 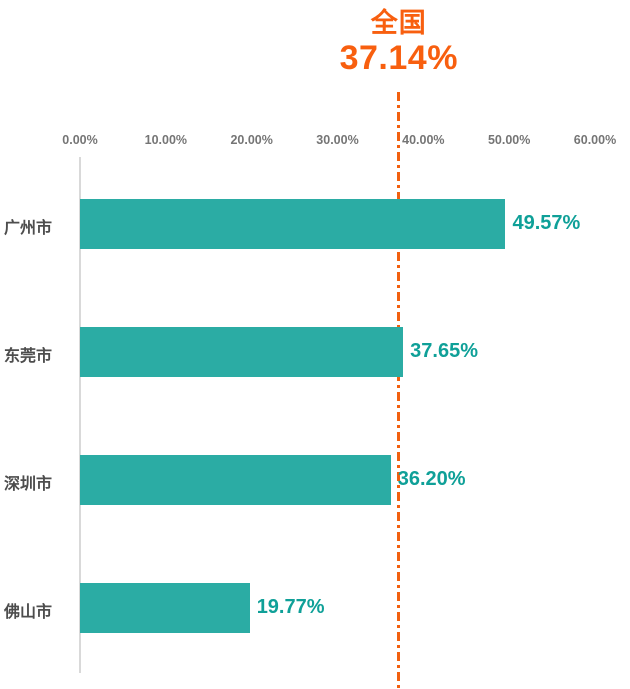 What do you see at coordinates (423, 140) in the screenshot?
I see `x-axis-tick: 40.00%` at bounding box center [423, 140].